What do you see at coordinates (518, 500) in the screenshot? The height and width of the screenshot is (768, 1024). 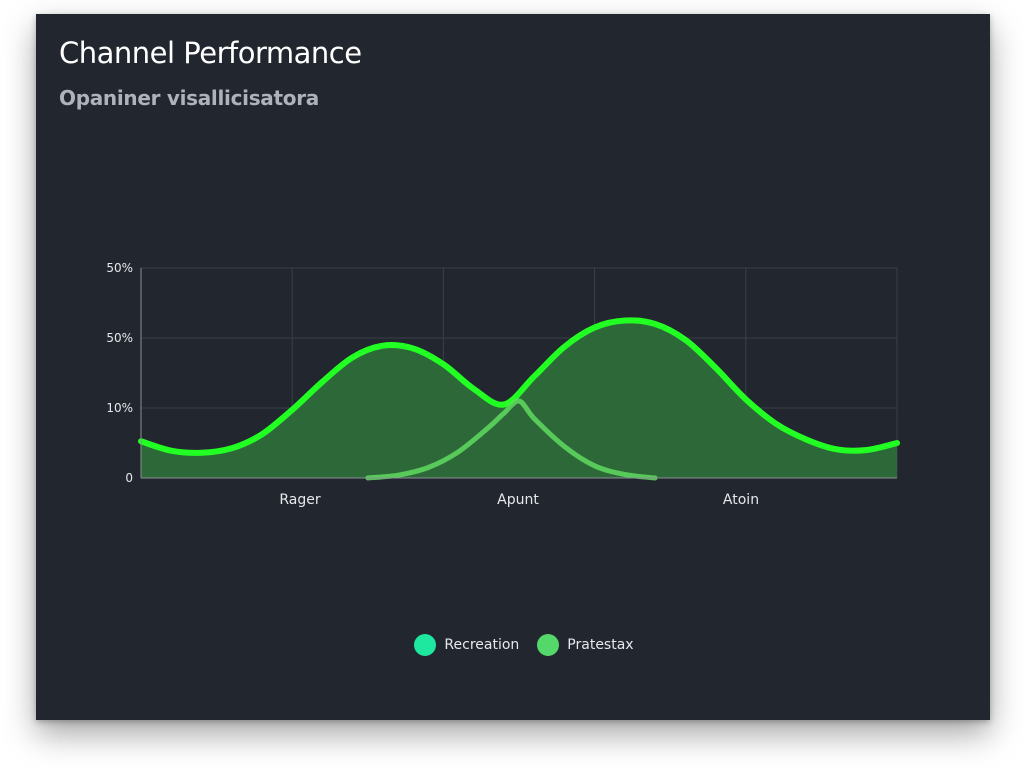 I see `x-tick-label: Apunt` at bounding box center [518, 500].